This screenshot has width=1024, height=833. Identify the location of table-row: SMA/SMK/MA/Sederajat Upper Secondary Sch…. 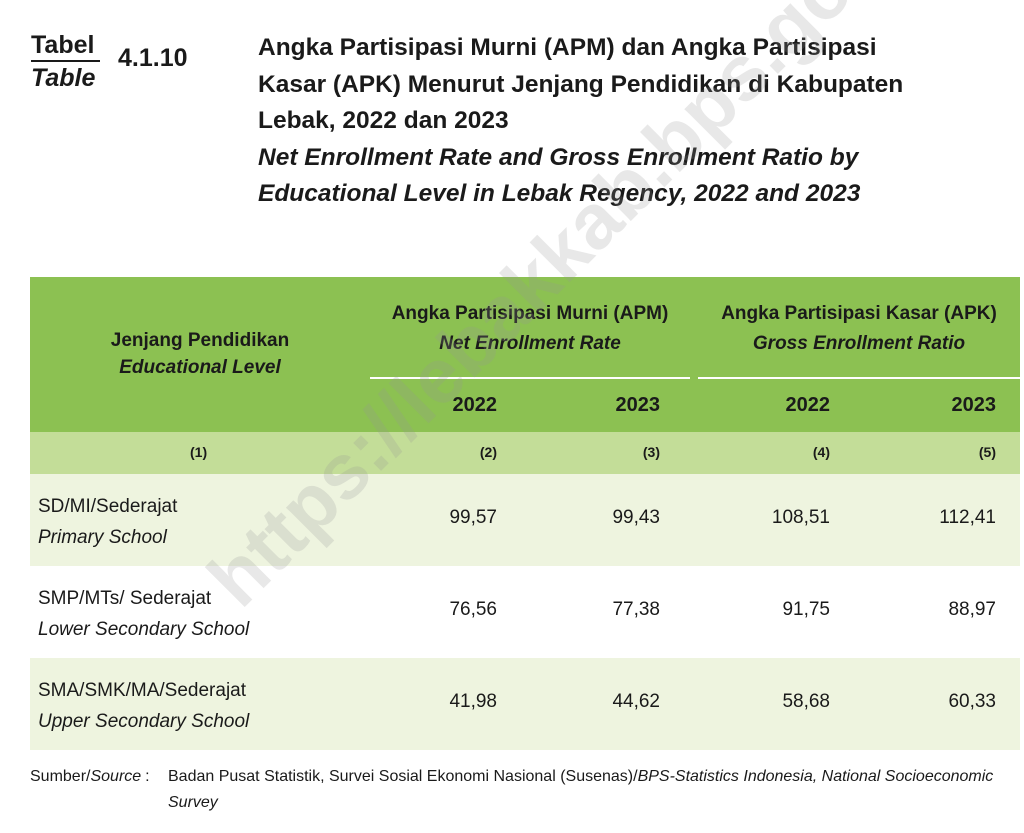
(525, 704).